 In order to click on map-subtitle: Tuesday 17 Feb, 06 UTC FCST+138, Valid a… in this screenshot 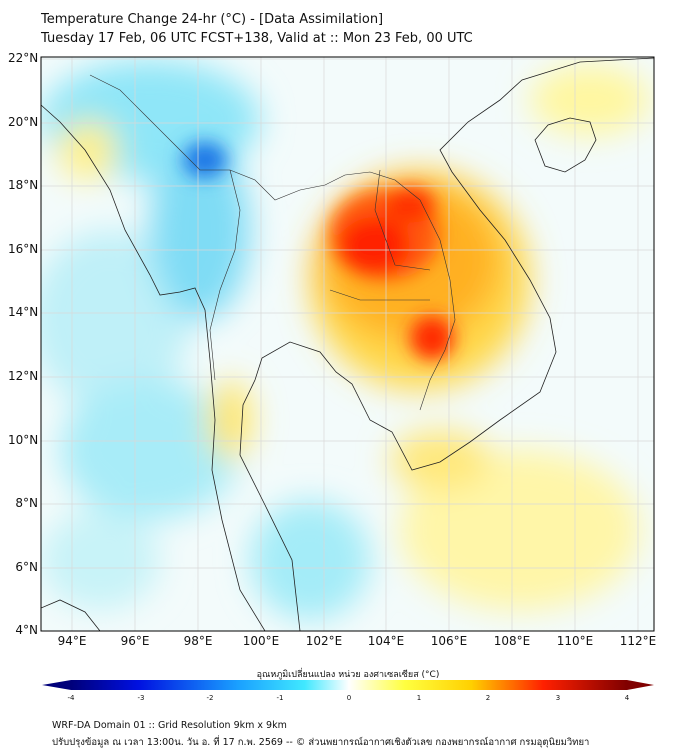, I will do `click(257, 38)`.